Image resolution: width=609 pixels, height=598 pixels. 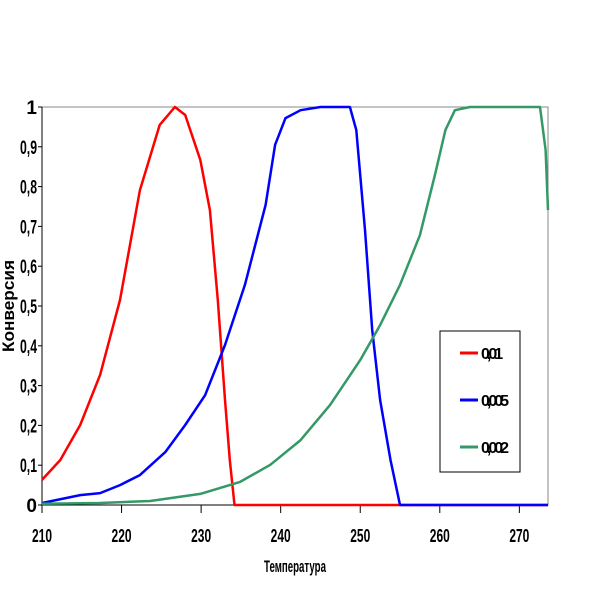 What do you see at coordinates (31, 506) in the screenshot?
I see `y-tick-label: 0` at bounding box center [31, 506].